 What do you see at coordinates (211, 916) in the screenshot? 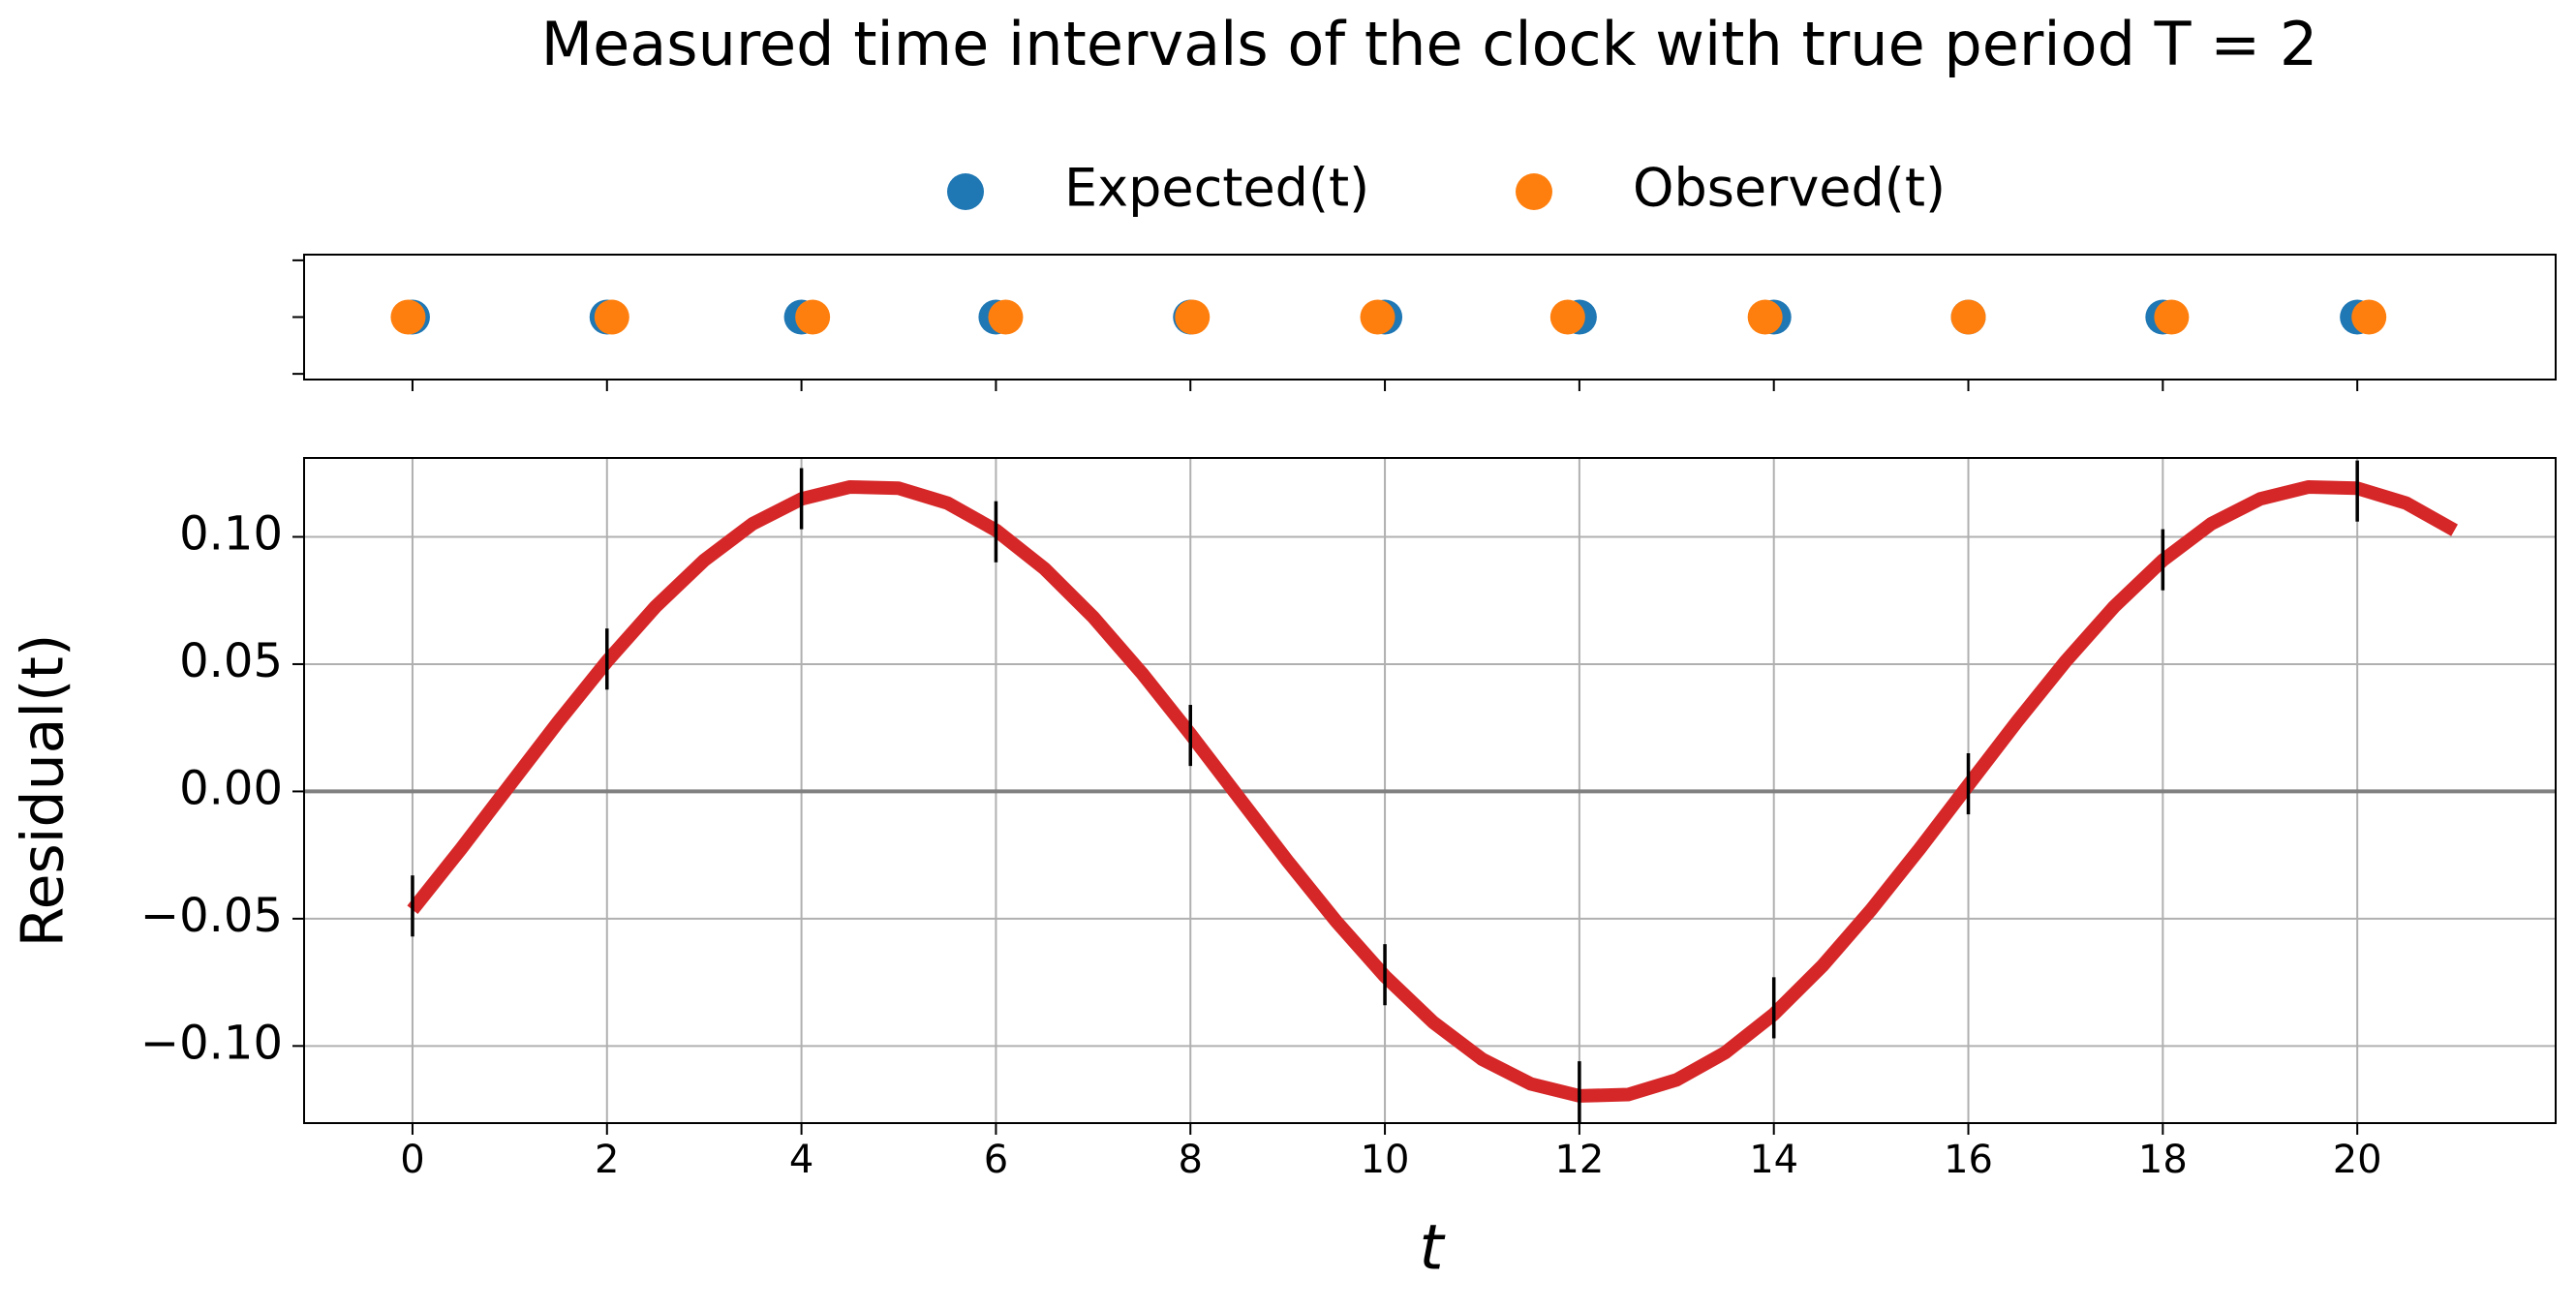
I see `y-tick-label: −0.05` at bounding box center [211, 916].